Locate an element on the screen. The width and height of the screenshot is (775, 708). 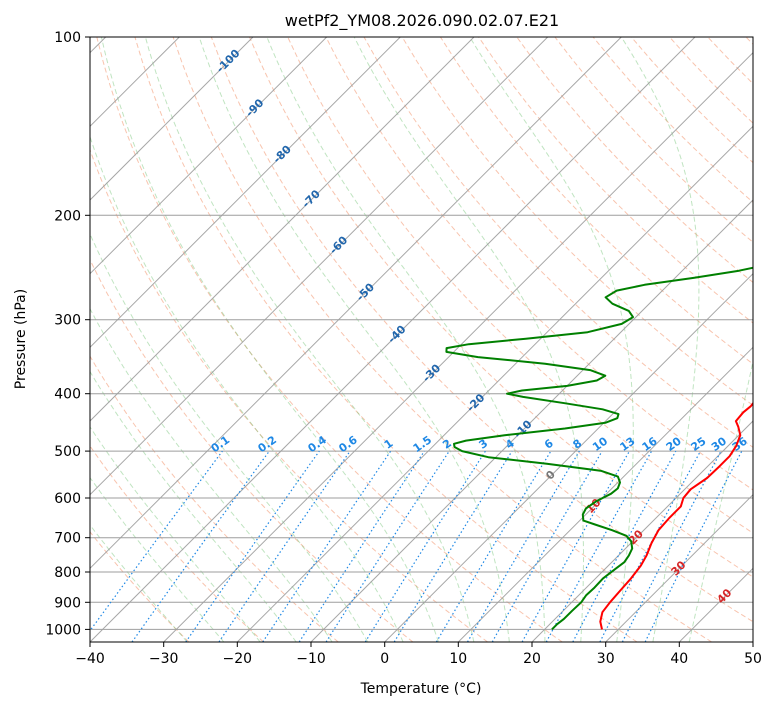
mixing-ratio-label: 0.6 is located at coordinates (348, 444).